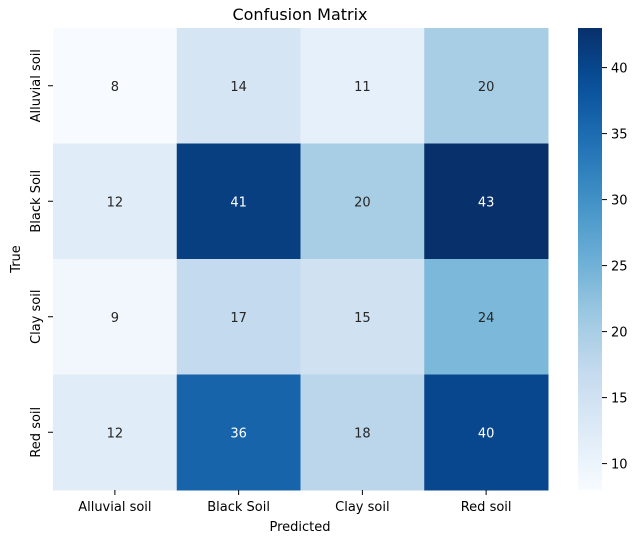  Describe the element at coordinates (114, 507) in the screenshot. I see `x-tick-label: Alluvial soil` at that location.